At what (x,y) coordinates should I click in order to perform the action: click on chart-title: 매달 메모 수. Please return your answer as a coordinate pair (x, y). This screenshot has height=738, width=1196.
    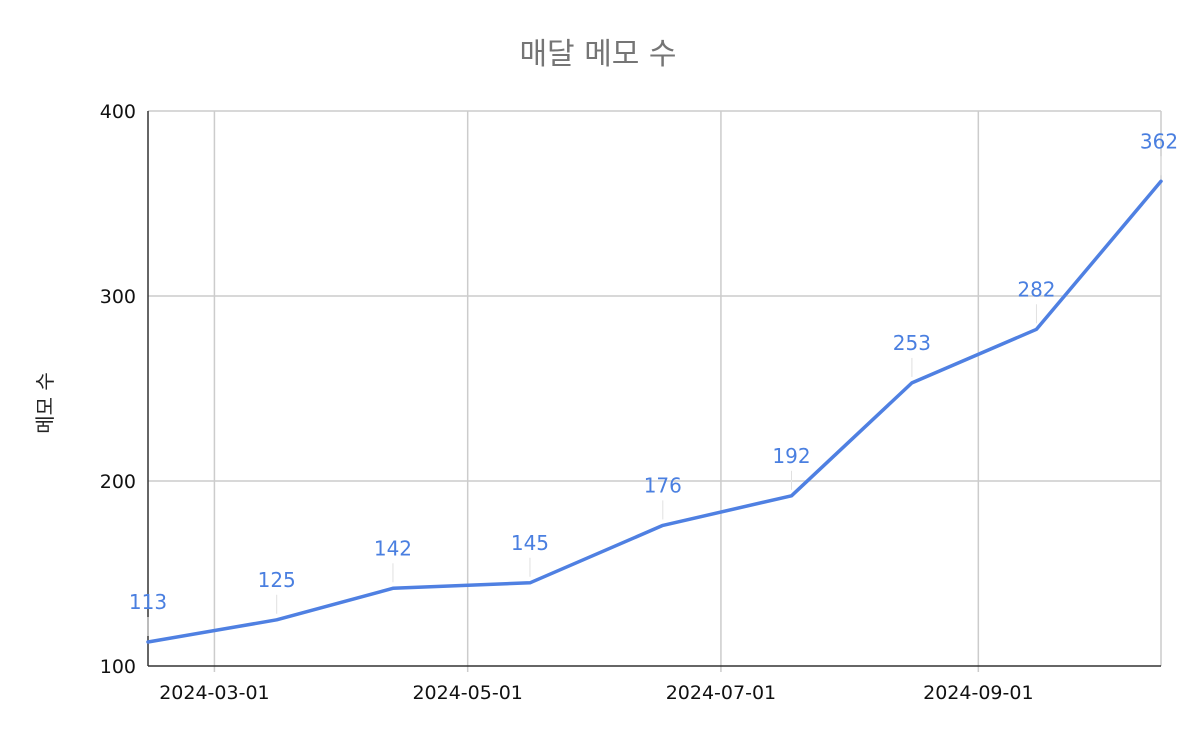
    Looking at the image, I should click on (597, 54).